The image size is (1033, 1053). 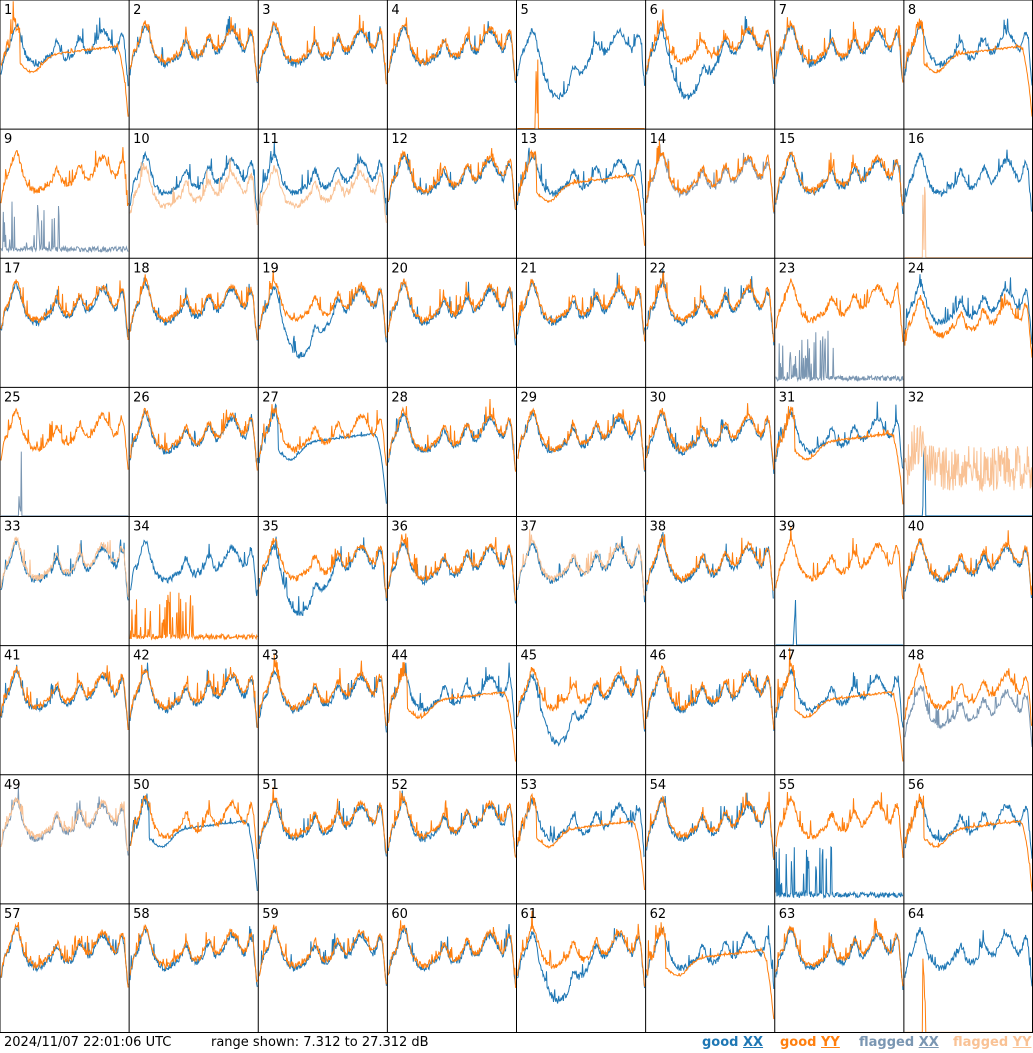 What do you see at coordinates (270, 914) in the screenshot?
I see `panel-label: 59` at bounding box center [270, 914].